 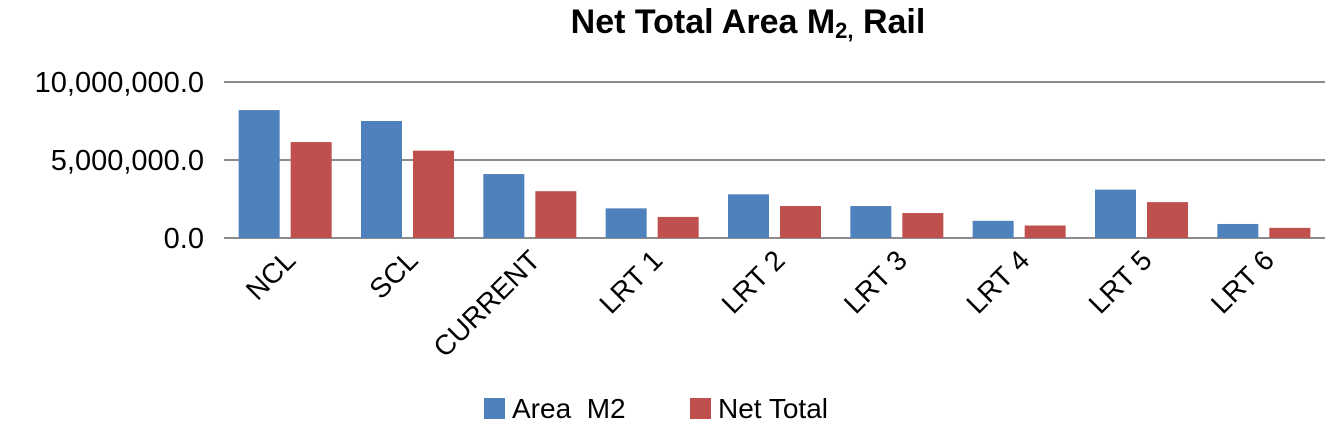 I want to click on chart-title-subscript: 2,, so click(x=844, y=30).